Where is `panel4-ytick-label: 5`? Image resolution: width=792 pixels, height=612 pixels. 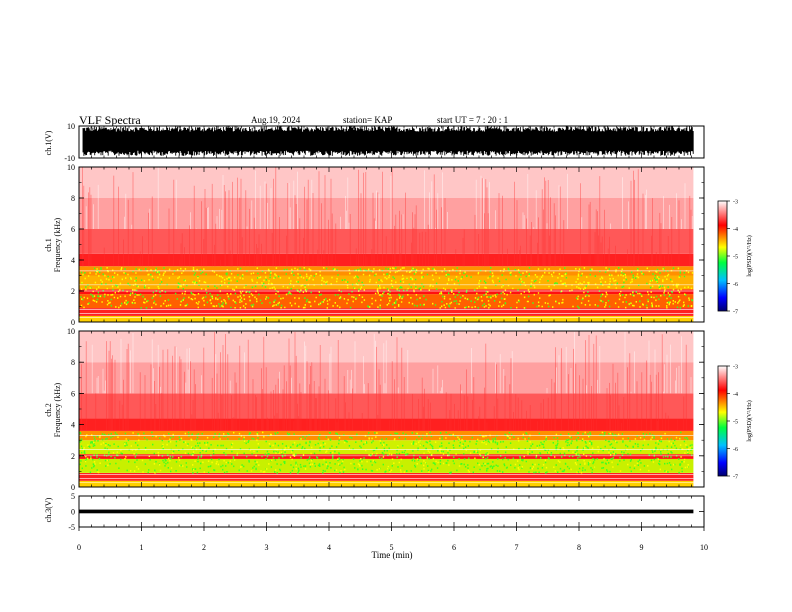
panel4-ytick-label: 5 is located at coordinates (73, 496).